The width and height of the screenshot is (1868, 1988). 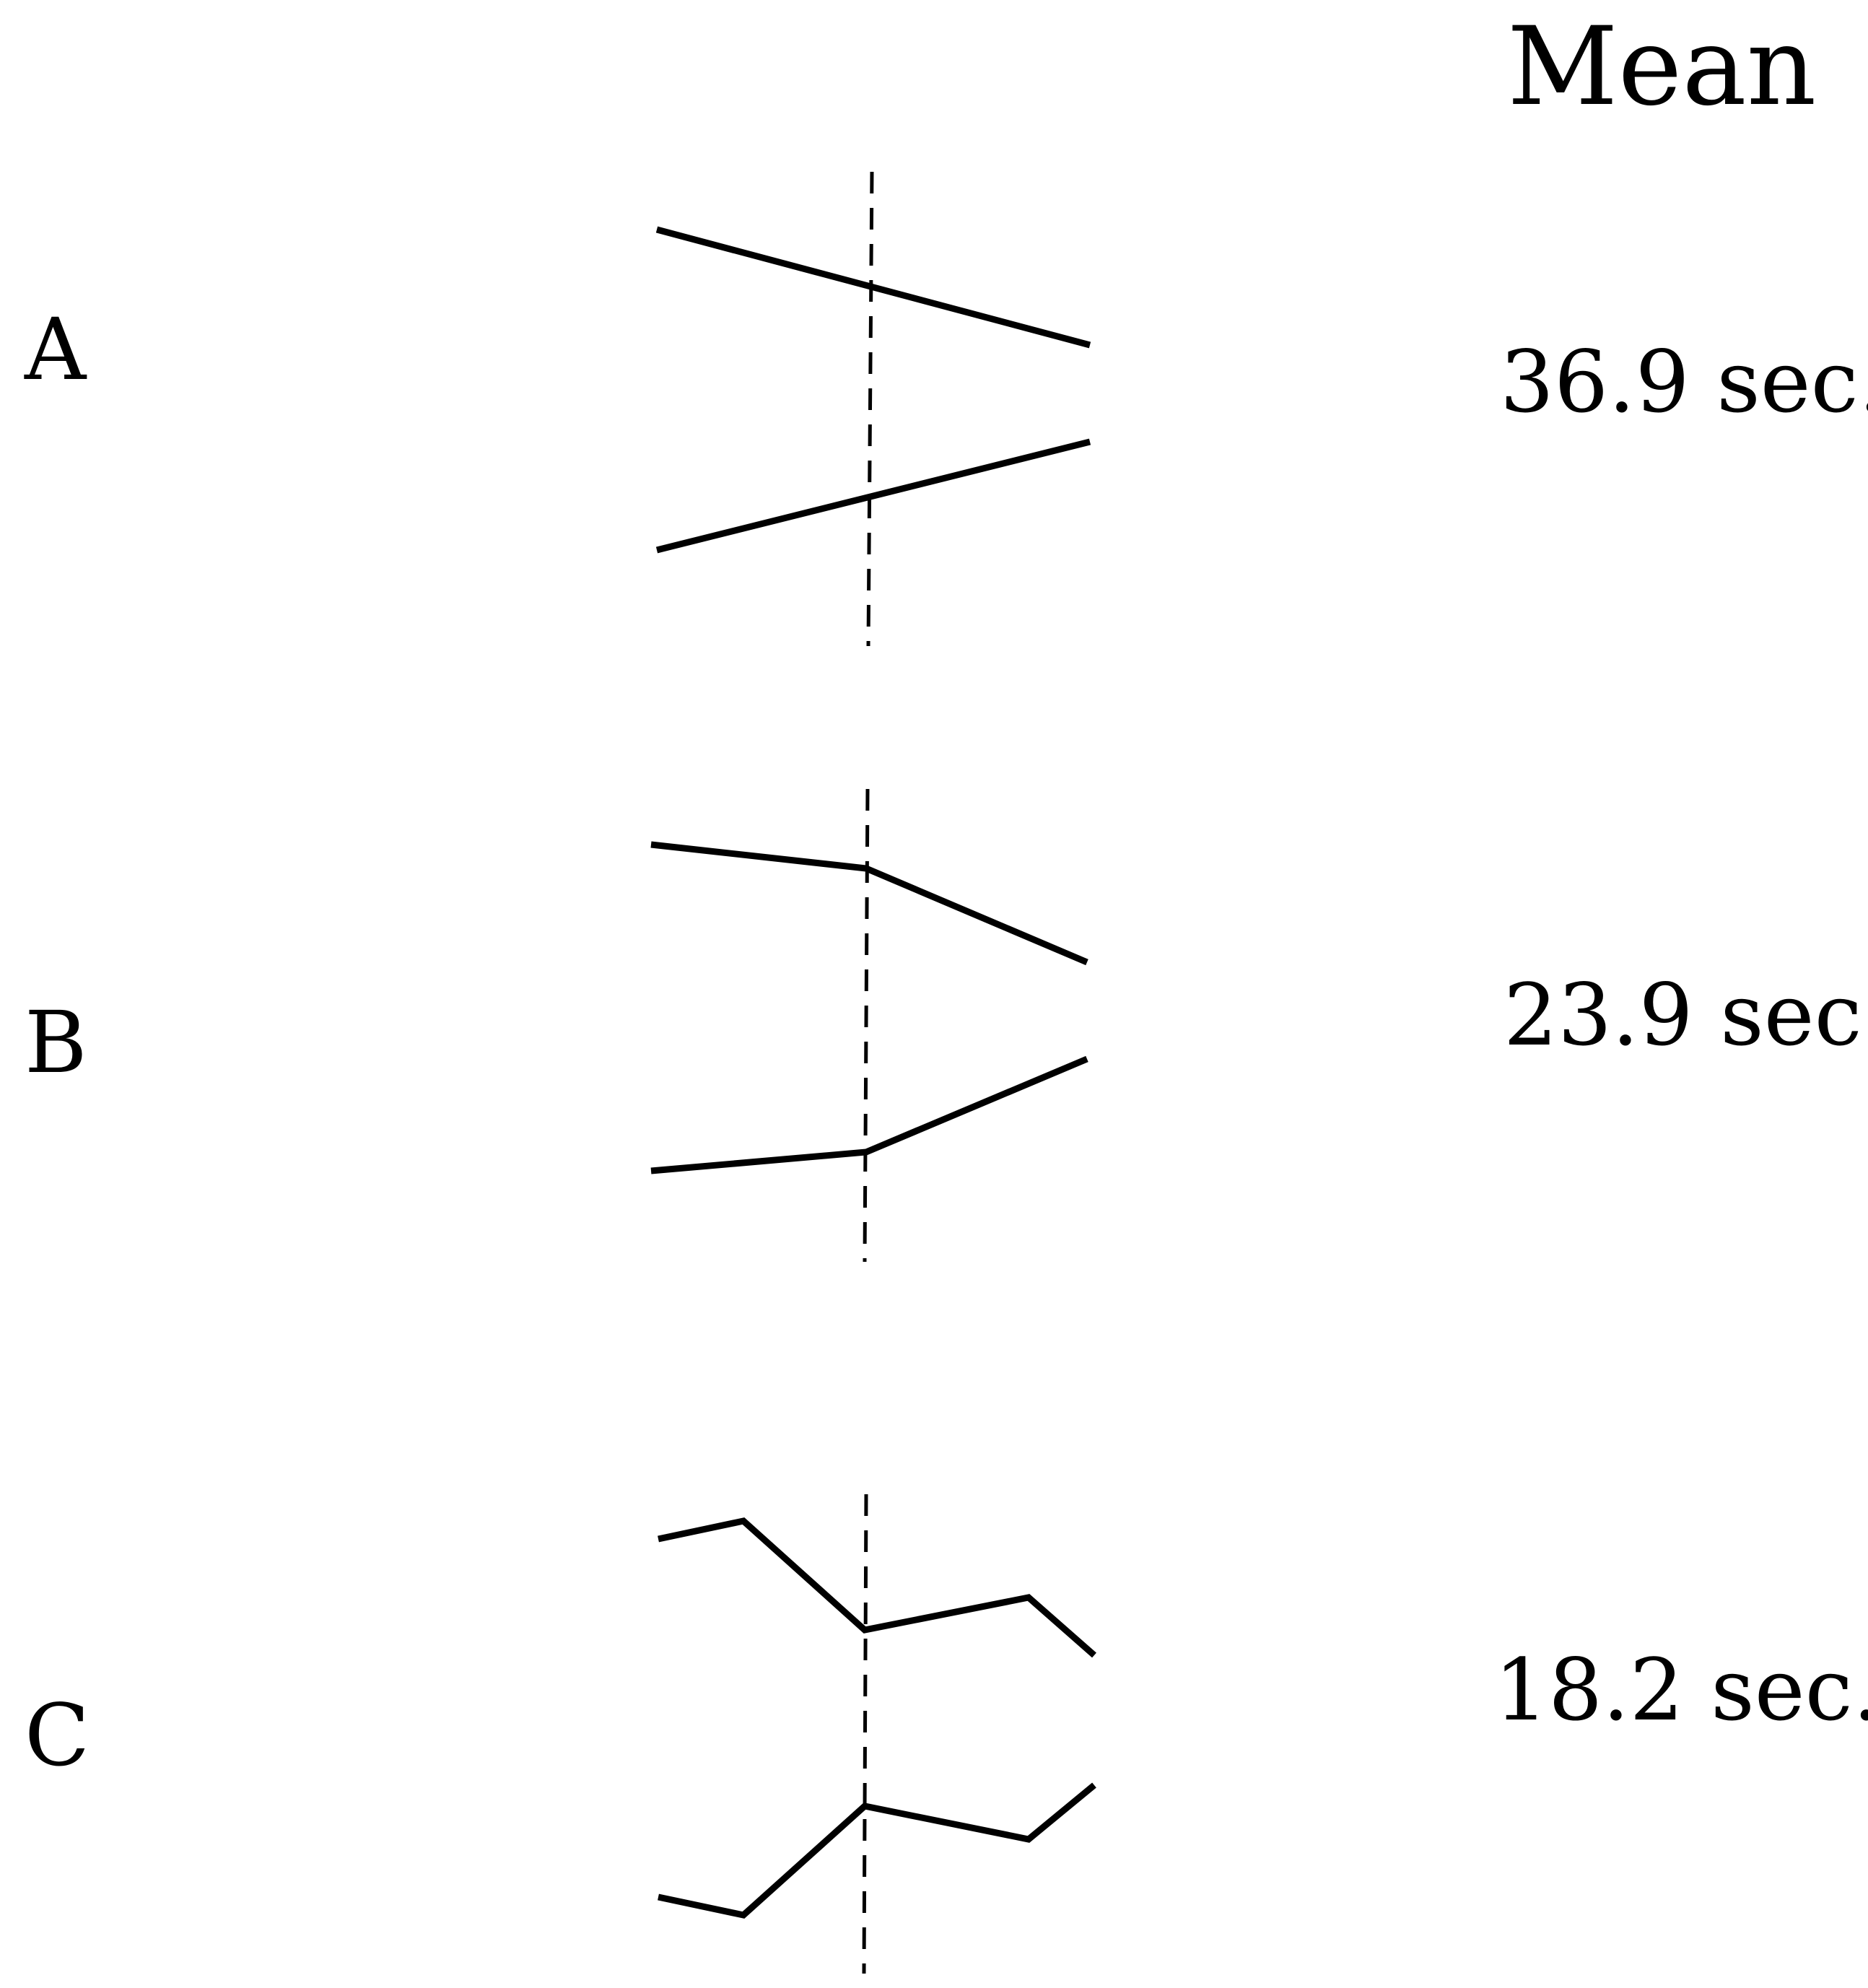 What do you see at coordinates (57, 1735) in the screenshot?
I see `row-label-c: C` at bounding box center [57, 1735].